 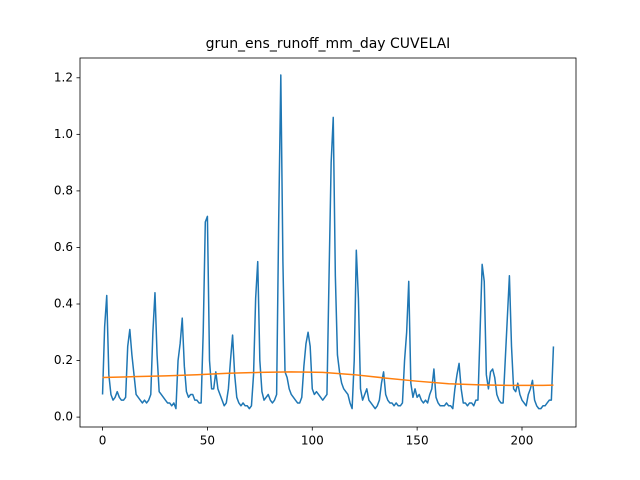 I want to click on y-tick-label: 1.0, so click(x=63, y=134).